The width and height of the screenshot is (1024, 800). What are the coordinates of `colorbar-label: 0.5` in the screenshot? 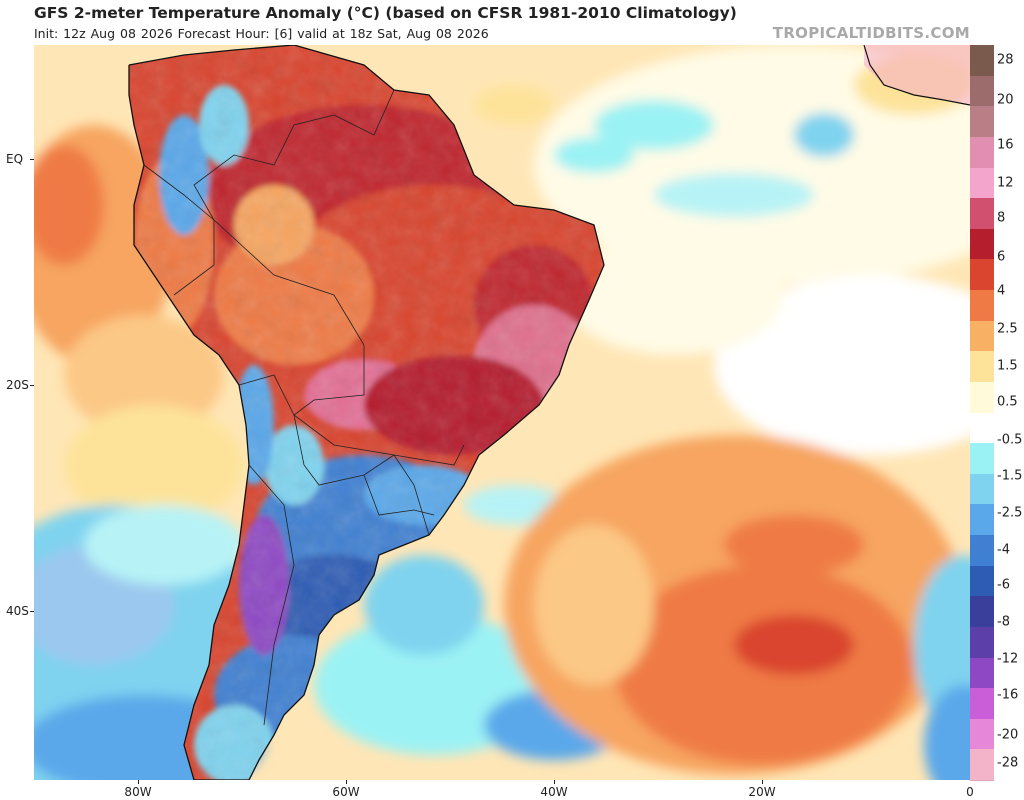 It's located at (1007, 402).